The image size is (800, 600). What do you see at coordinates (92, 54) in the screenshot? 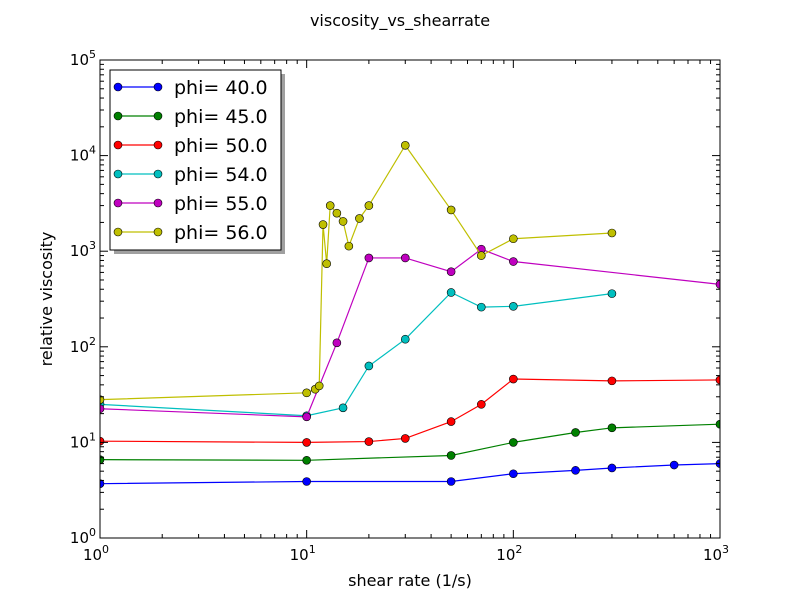
I see `y-tick-exponent: 5` at bounding box center [92, 54].